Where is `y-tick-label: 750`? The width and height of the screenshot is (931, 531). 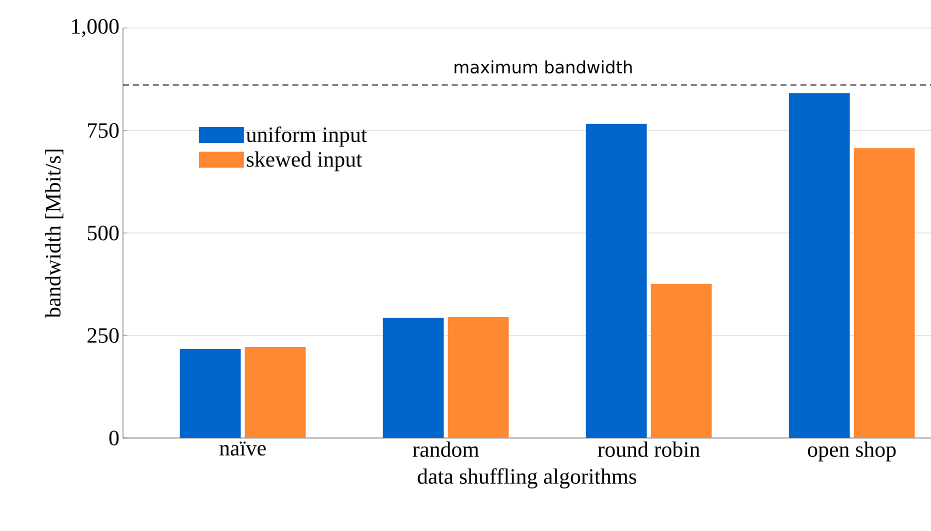 y-tick-label: 750 is located at coordinates (103, 130).